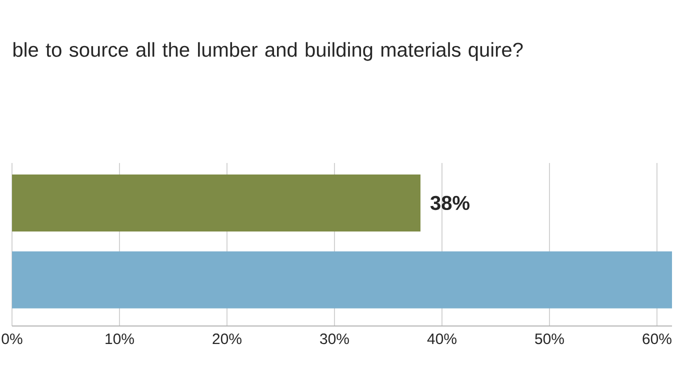 This screenshot has width=696, height=385. What do you see at coordinates (227, 339) in the screenshot?
I see `x-tick-label: 20%` at bounding box center [227, 339].